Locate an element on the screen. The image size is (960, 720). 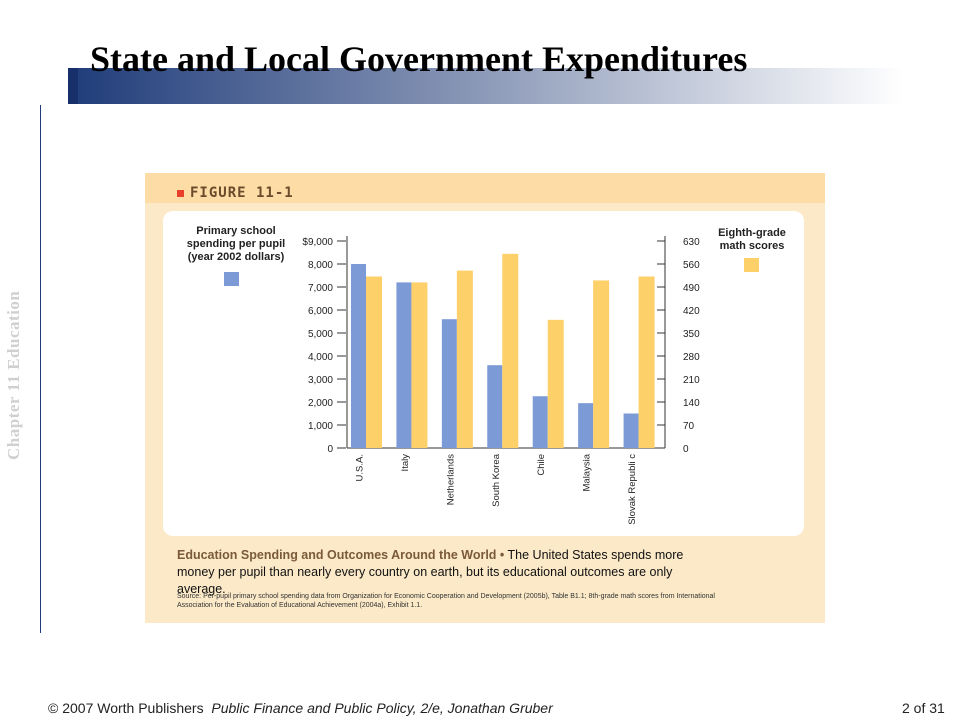
right-tick-label: 490 is located at coordinates (691, 288).